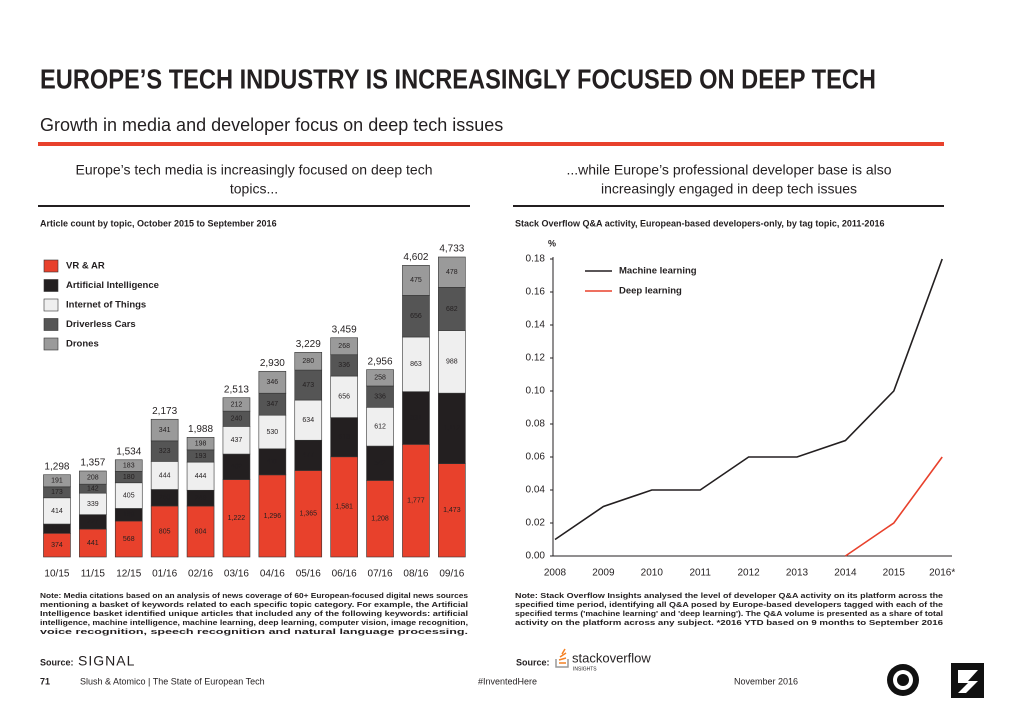 Image resolution: width=1024 pixels, height=724 pixels. What do you see at coordinates (45, 681) in the screenshot?
I see `page-number: 71` at bounding box center [45, 681].